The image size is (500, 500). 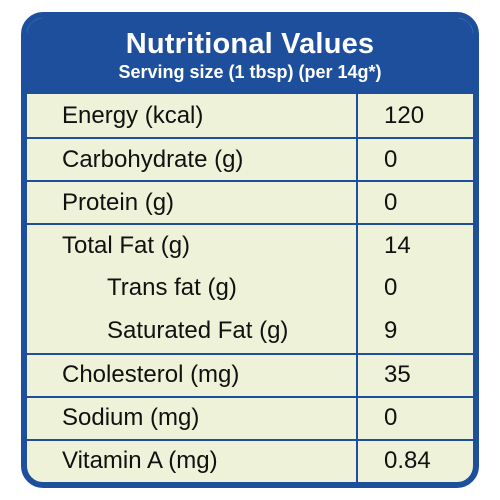 I want to click on nutrient-label: Energy (kcal), so click(x=133, y=115).